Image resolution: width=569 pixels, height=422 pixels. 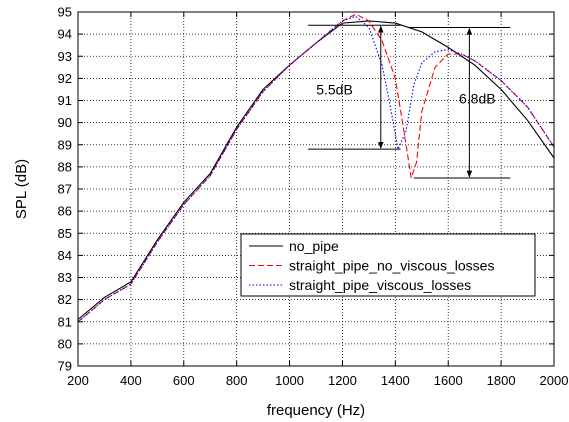 What do you see at coordinates (448, 380) in the screenshot?
I see `x-tick-label: 1600` at bounding box center [448, 380].